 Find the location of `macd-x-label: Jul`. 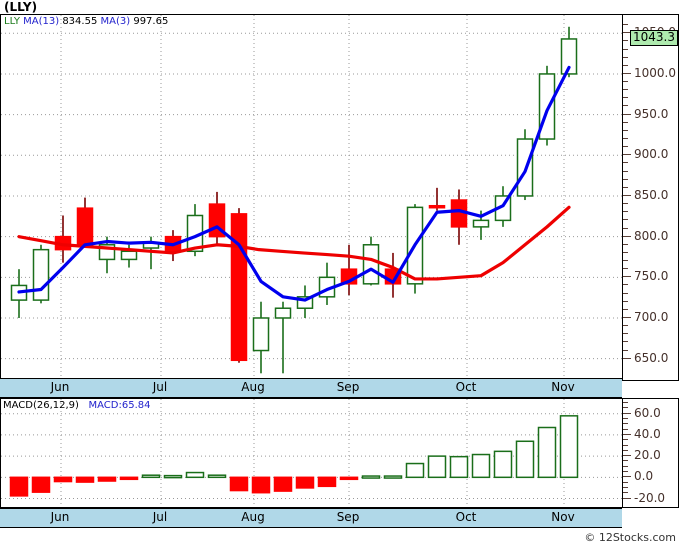

macd-x-label: Jul is located at coordinates (160, 517).